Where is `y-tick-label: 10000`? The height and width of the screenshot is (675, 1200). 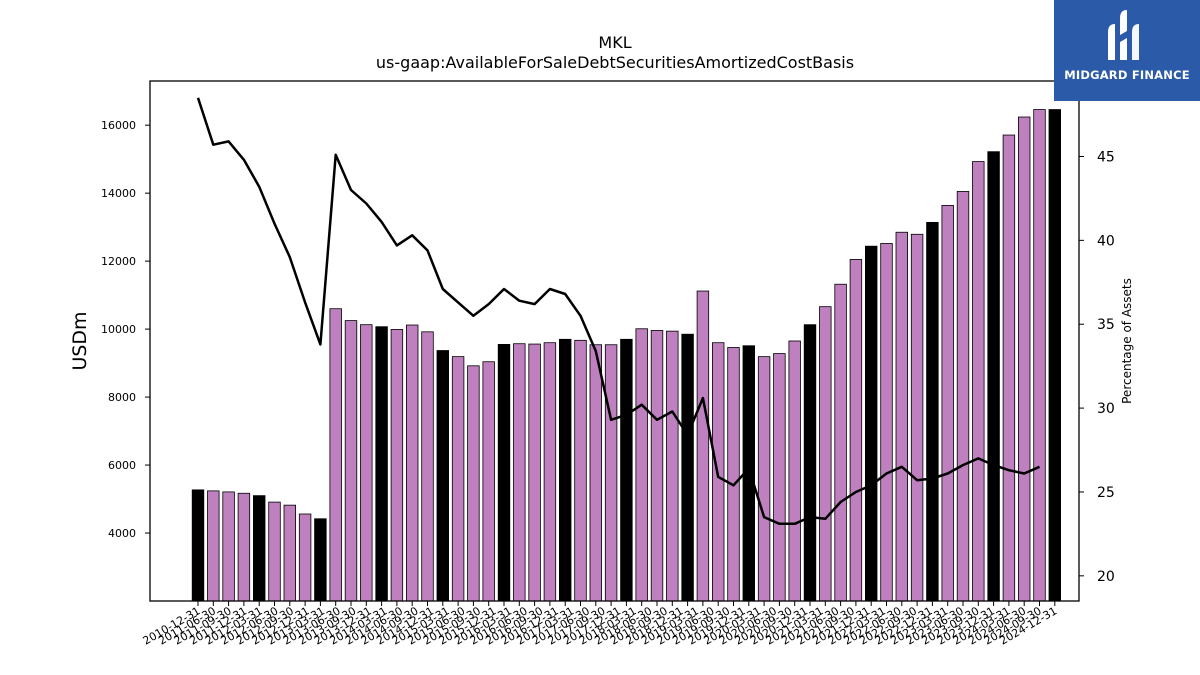 y-tick-label: 10000 is located at coordinates (118, 329).